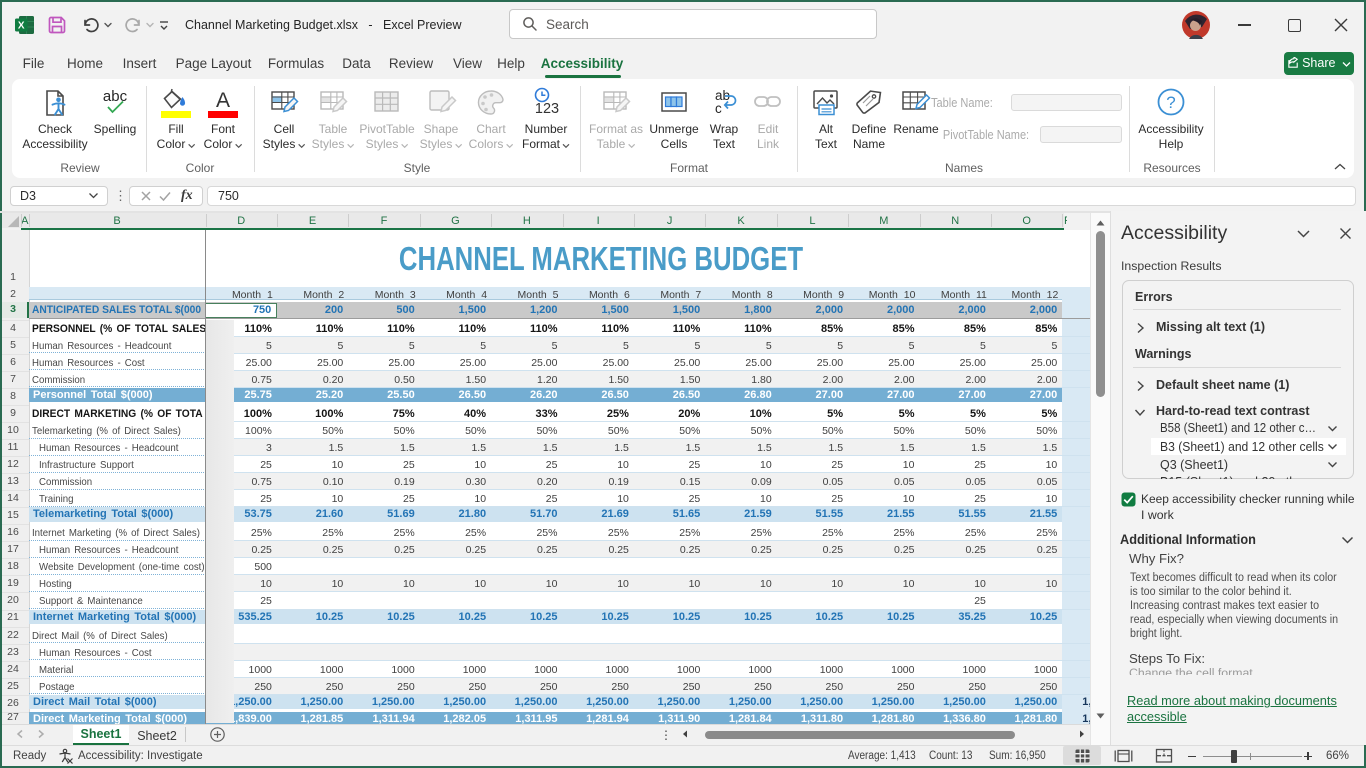  I want to click on svg-text: abc, so click(115, 96).